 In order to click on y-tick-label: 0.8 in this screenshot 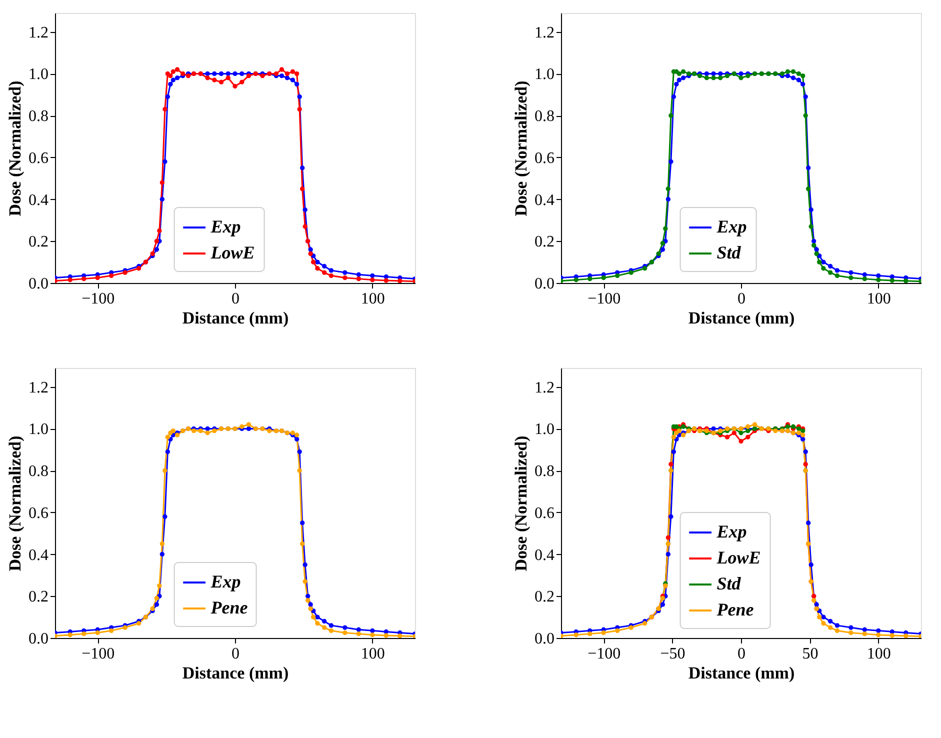, I will do `click(38, 471)`.